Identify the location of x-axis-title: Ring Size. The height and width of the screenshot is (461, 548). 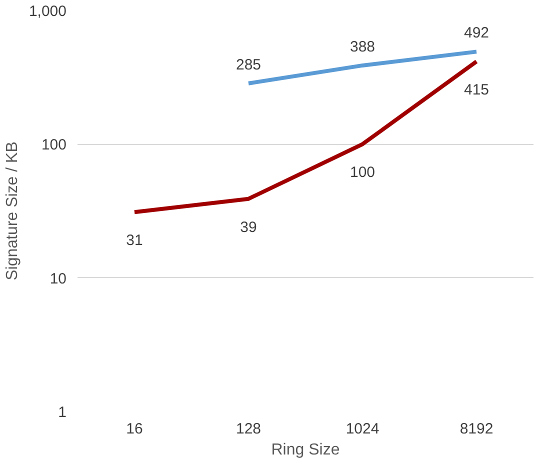
(305, 450).